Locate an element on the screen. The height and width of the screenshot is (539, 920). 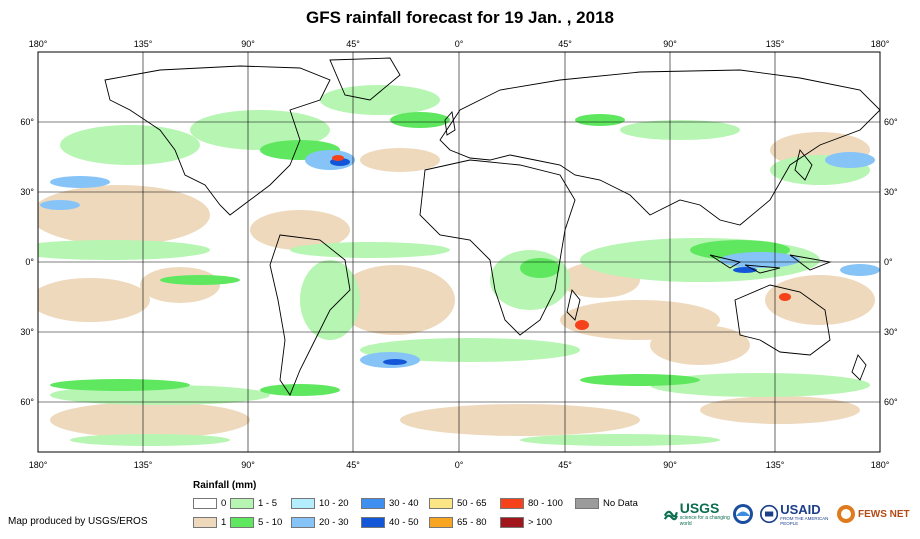
legend-label: 5 - 10 is located at coordinates (270, 522).